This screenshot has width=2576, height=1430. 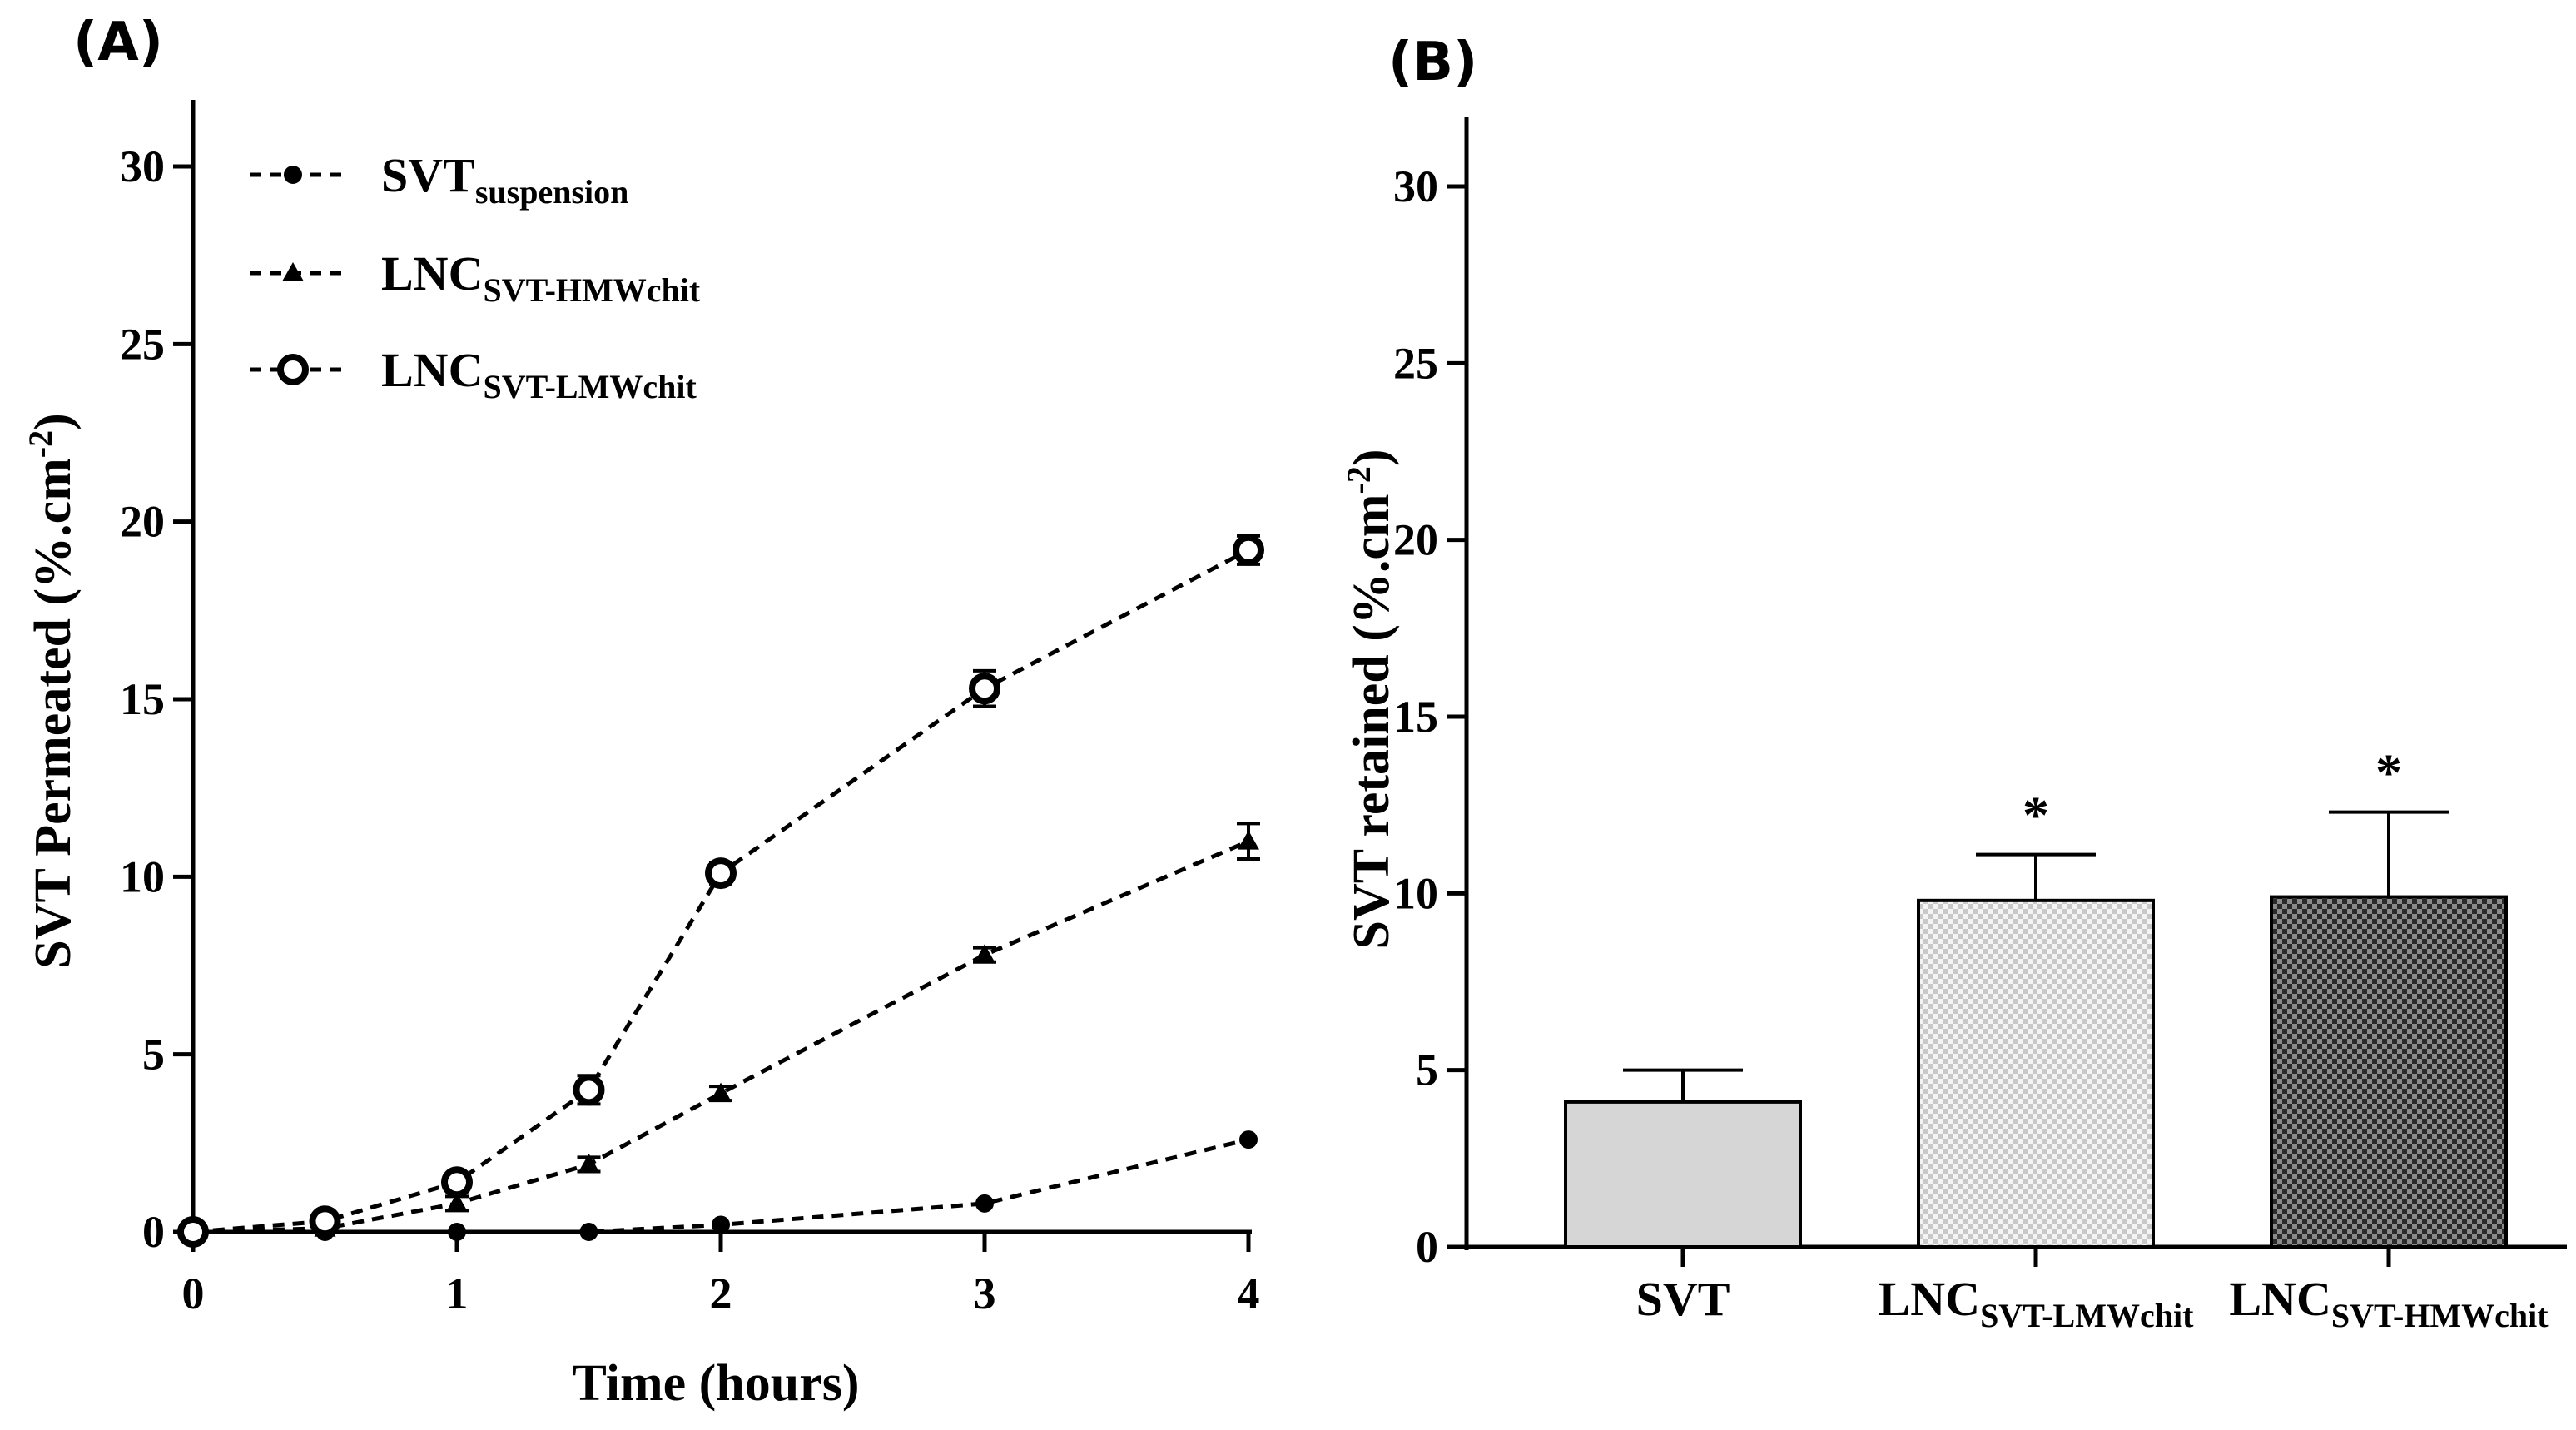 I want to click on legend-item: SVTsuspension, so click(x=439, y=179).